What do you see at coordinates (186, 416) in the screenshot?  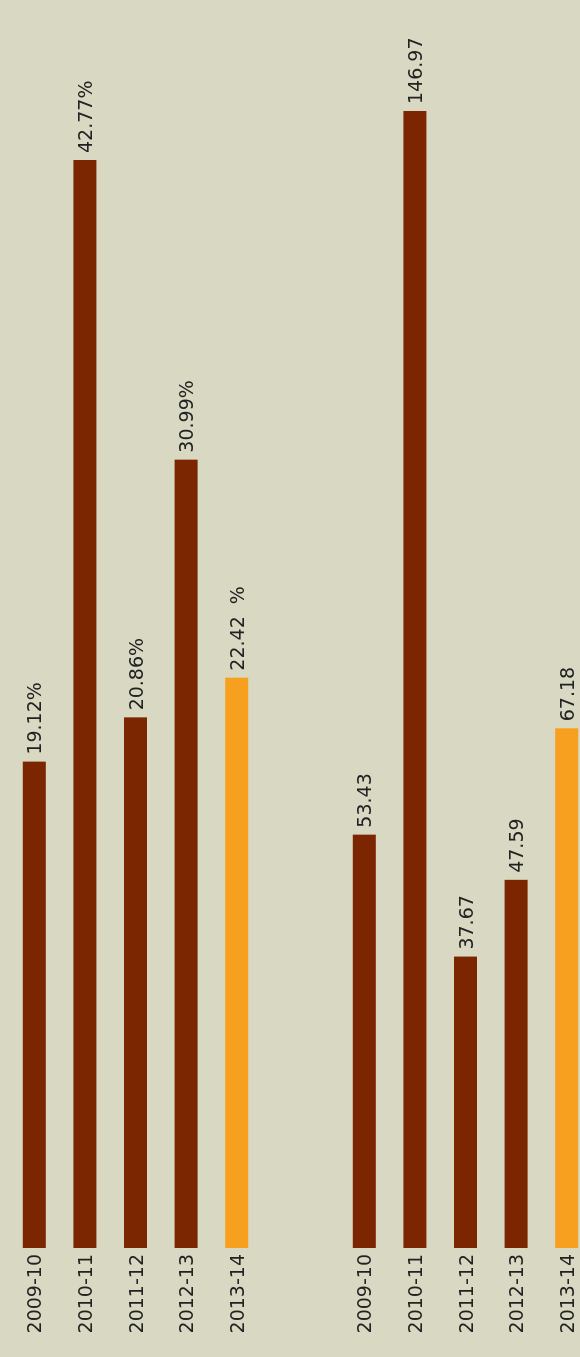 I see `data-label: 30.99%` at bounding box center [186, 416].